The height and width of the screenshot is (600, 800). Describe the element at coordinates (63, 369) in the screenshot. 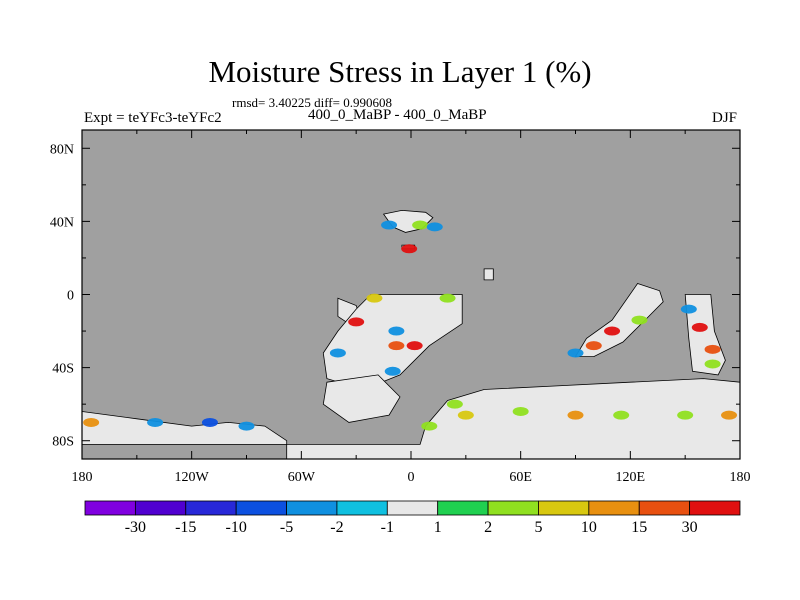

I see `y-tick-label: 40S` at that location.